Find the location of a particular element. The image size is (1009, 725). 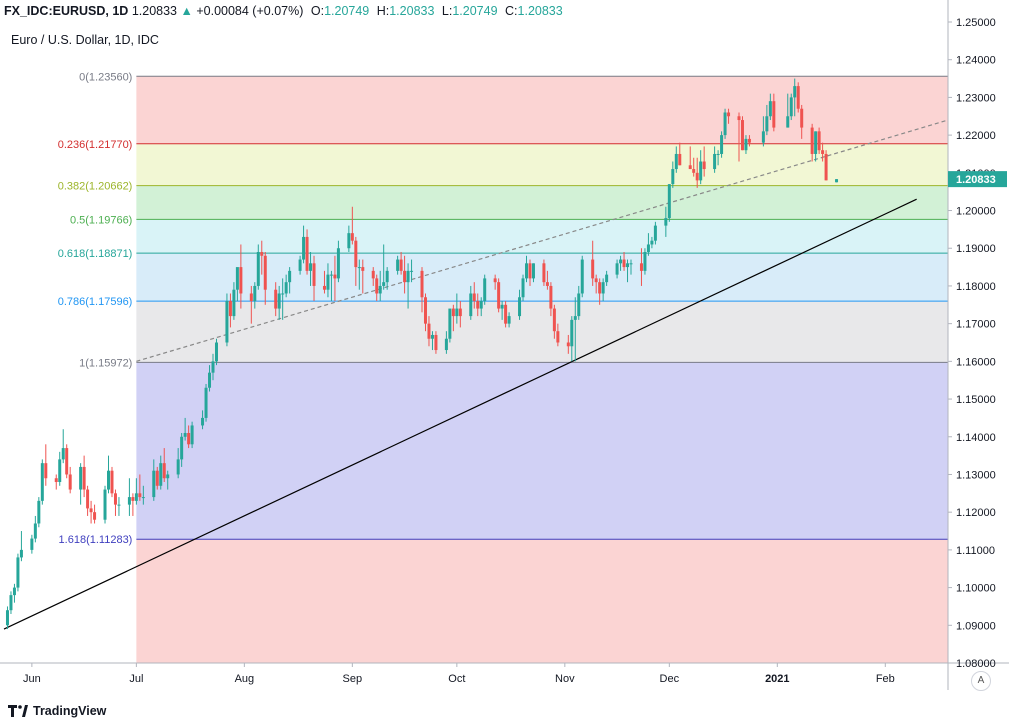

y-tick-label: 1.25000 is located at coordinates (976, 23).